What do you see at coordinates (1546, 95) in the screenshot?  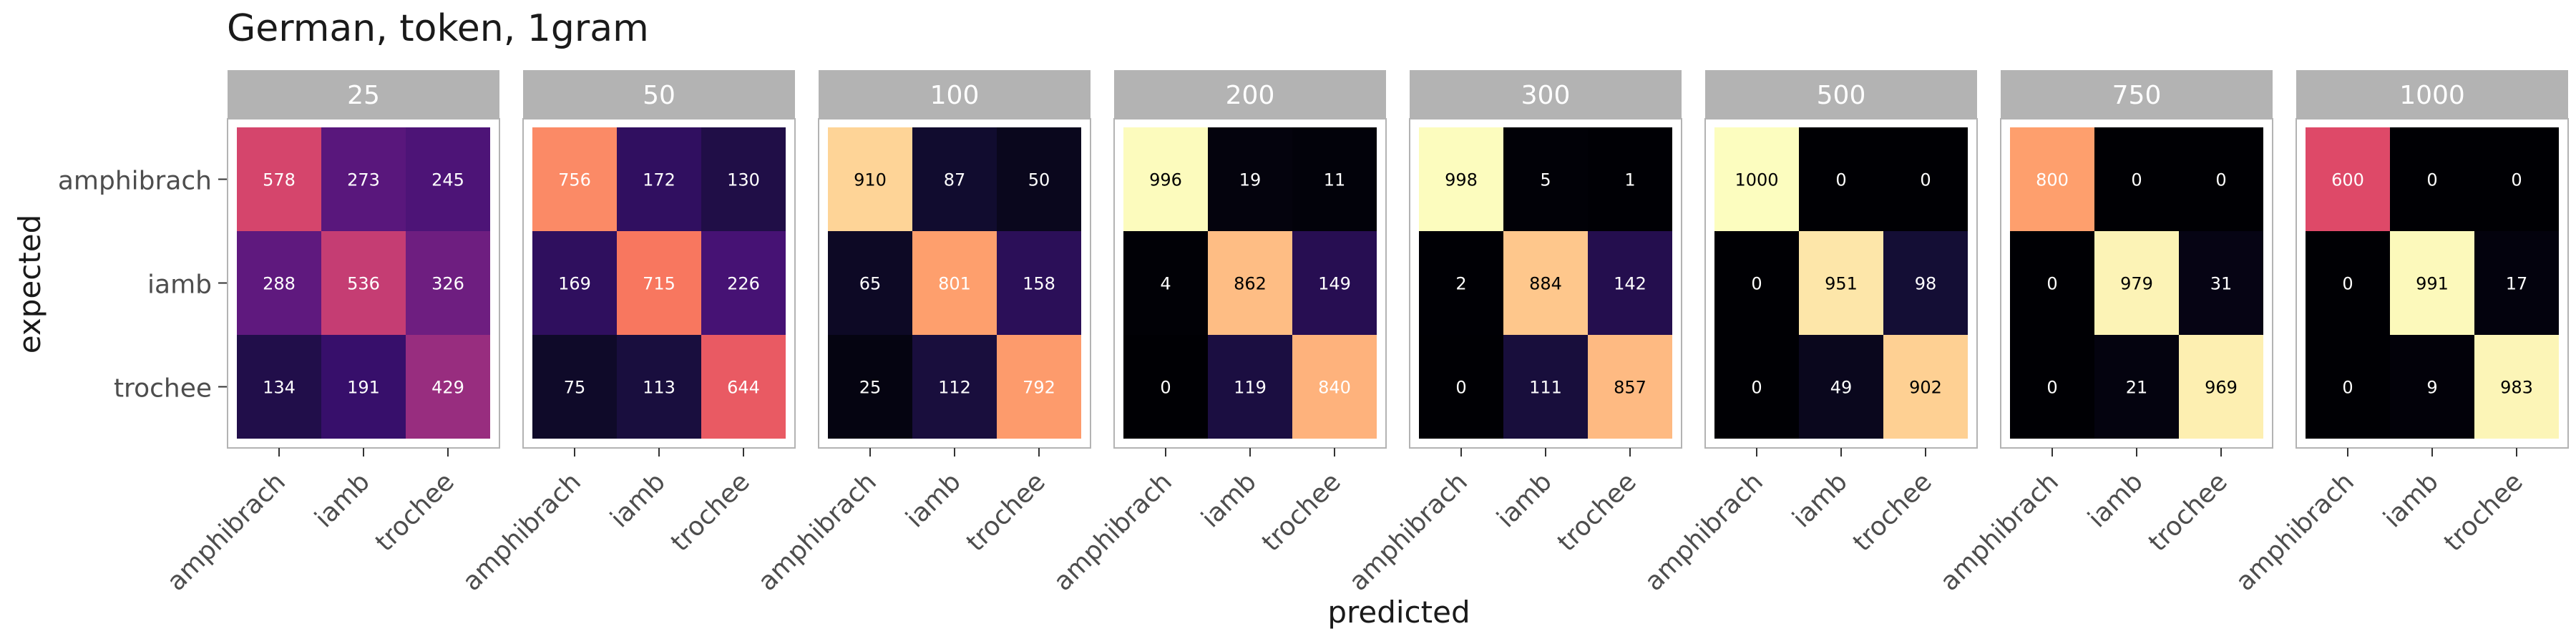 I see `facet-strip-label: 300` at bounding box center [1546, 95].